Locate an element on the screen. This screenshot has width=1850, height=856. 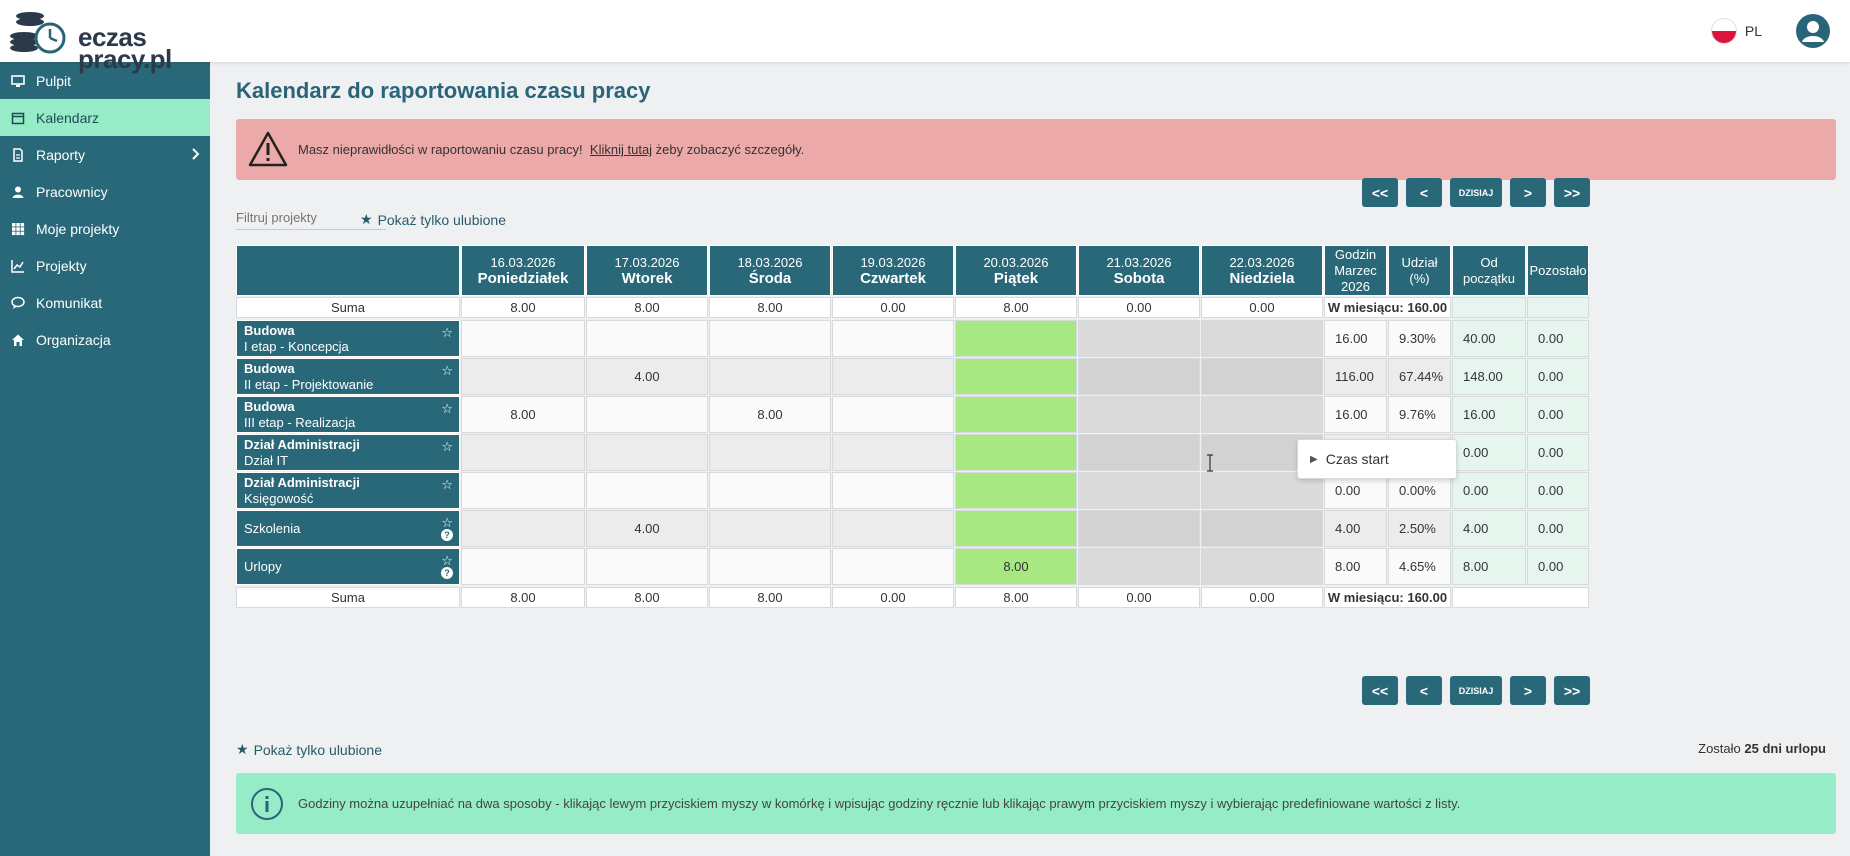
project-row-label: Budowa III etap - Realizacja ☆ is located at coordinates (348, 414).